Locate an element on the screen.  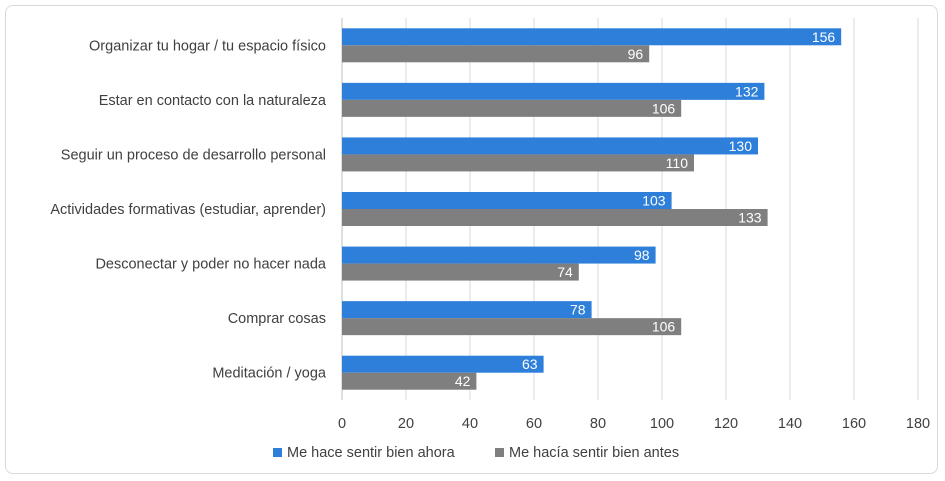
data-label: 63 is located at coordinates (530, 364).